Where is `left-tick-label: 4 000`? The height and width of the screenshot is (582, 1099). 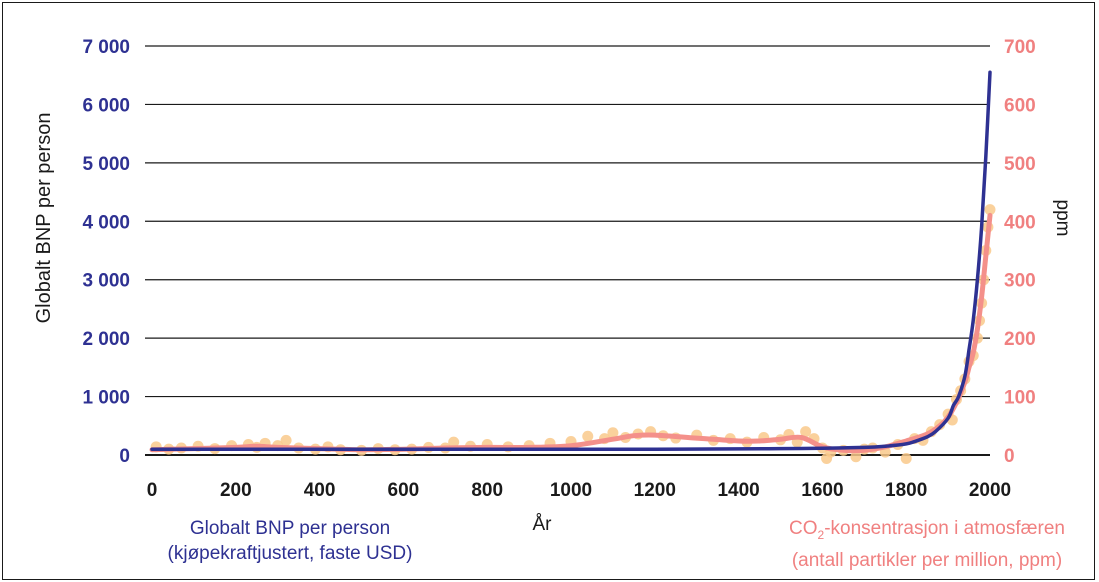
left-tick-label: 4 000 is located at coordinates (106, 222).